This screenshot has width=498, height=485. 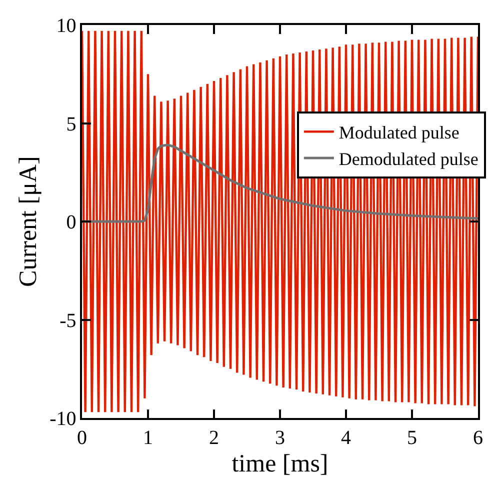 What do you see at coordinates (346, 437) in the screenshot?
I see `x-tick-label: 4` at bounding box center [346, 437].